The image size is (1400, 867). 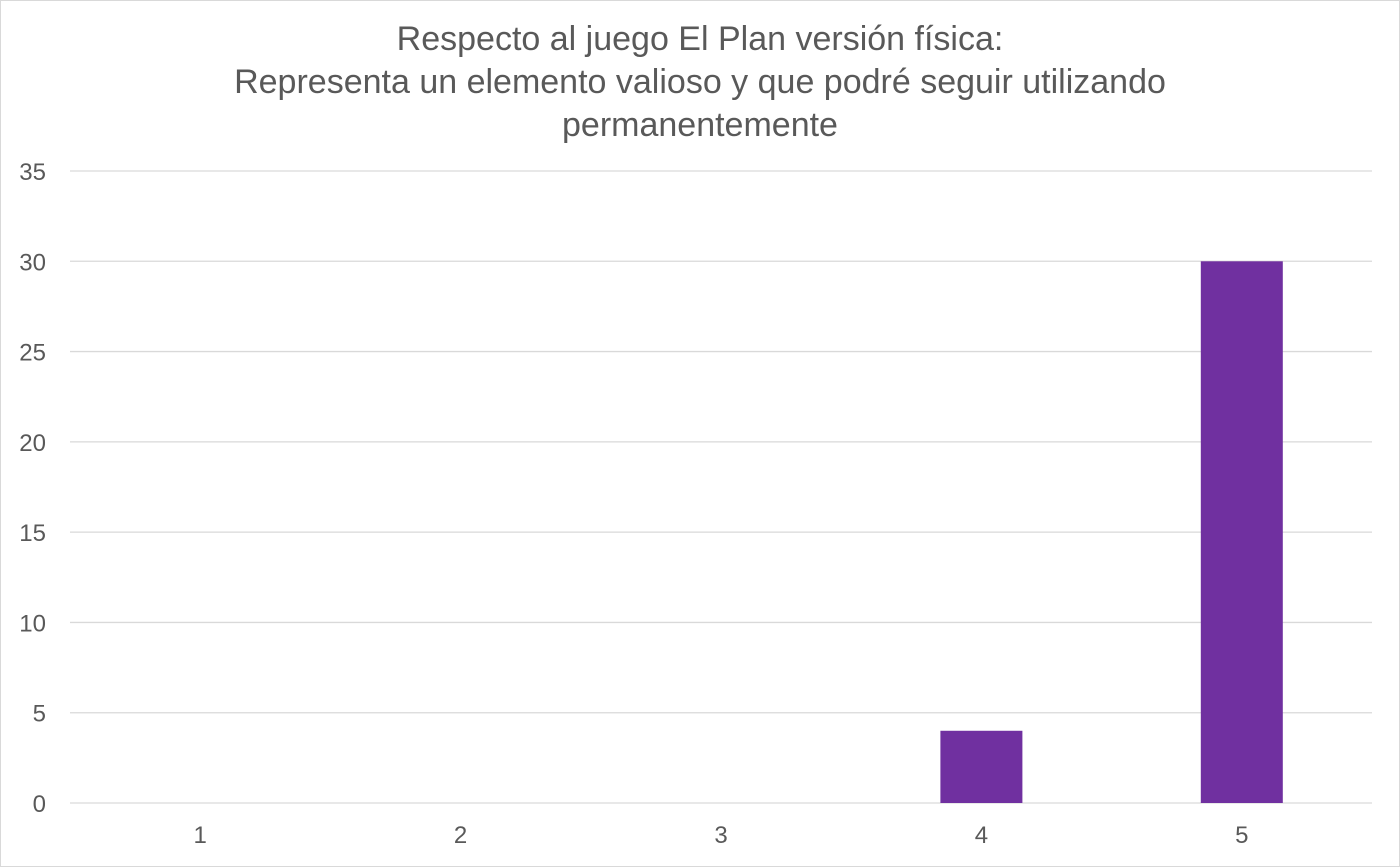 What do you see at coordinates (460, 835) in the screenshot?
I see `x-tick-label: 2` at bounding box center [460, 835].